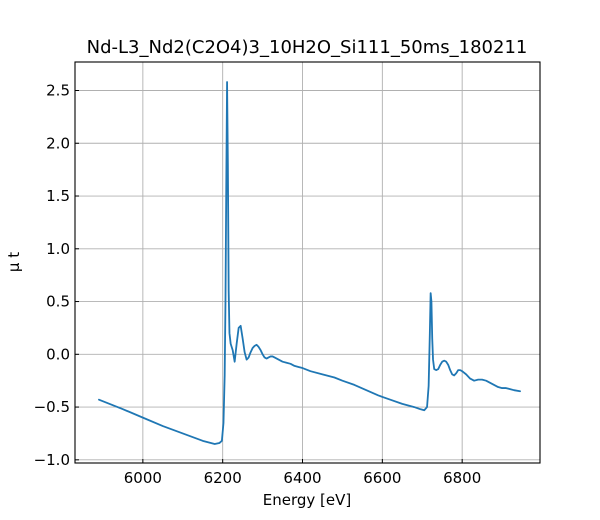 The image size is (600, 520). I want to click on chart-title: Nd-L3_Nd2(C2O4)3_10H2O_Si111_50ms_180211, so click(307, 47).